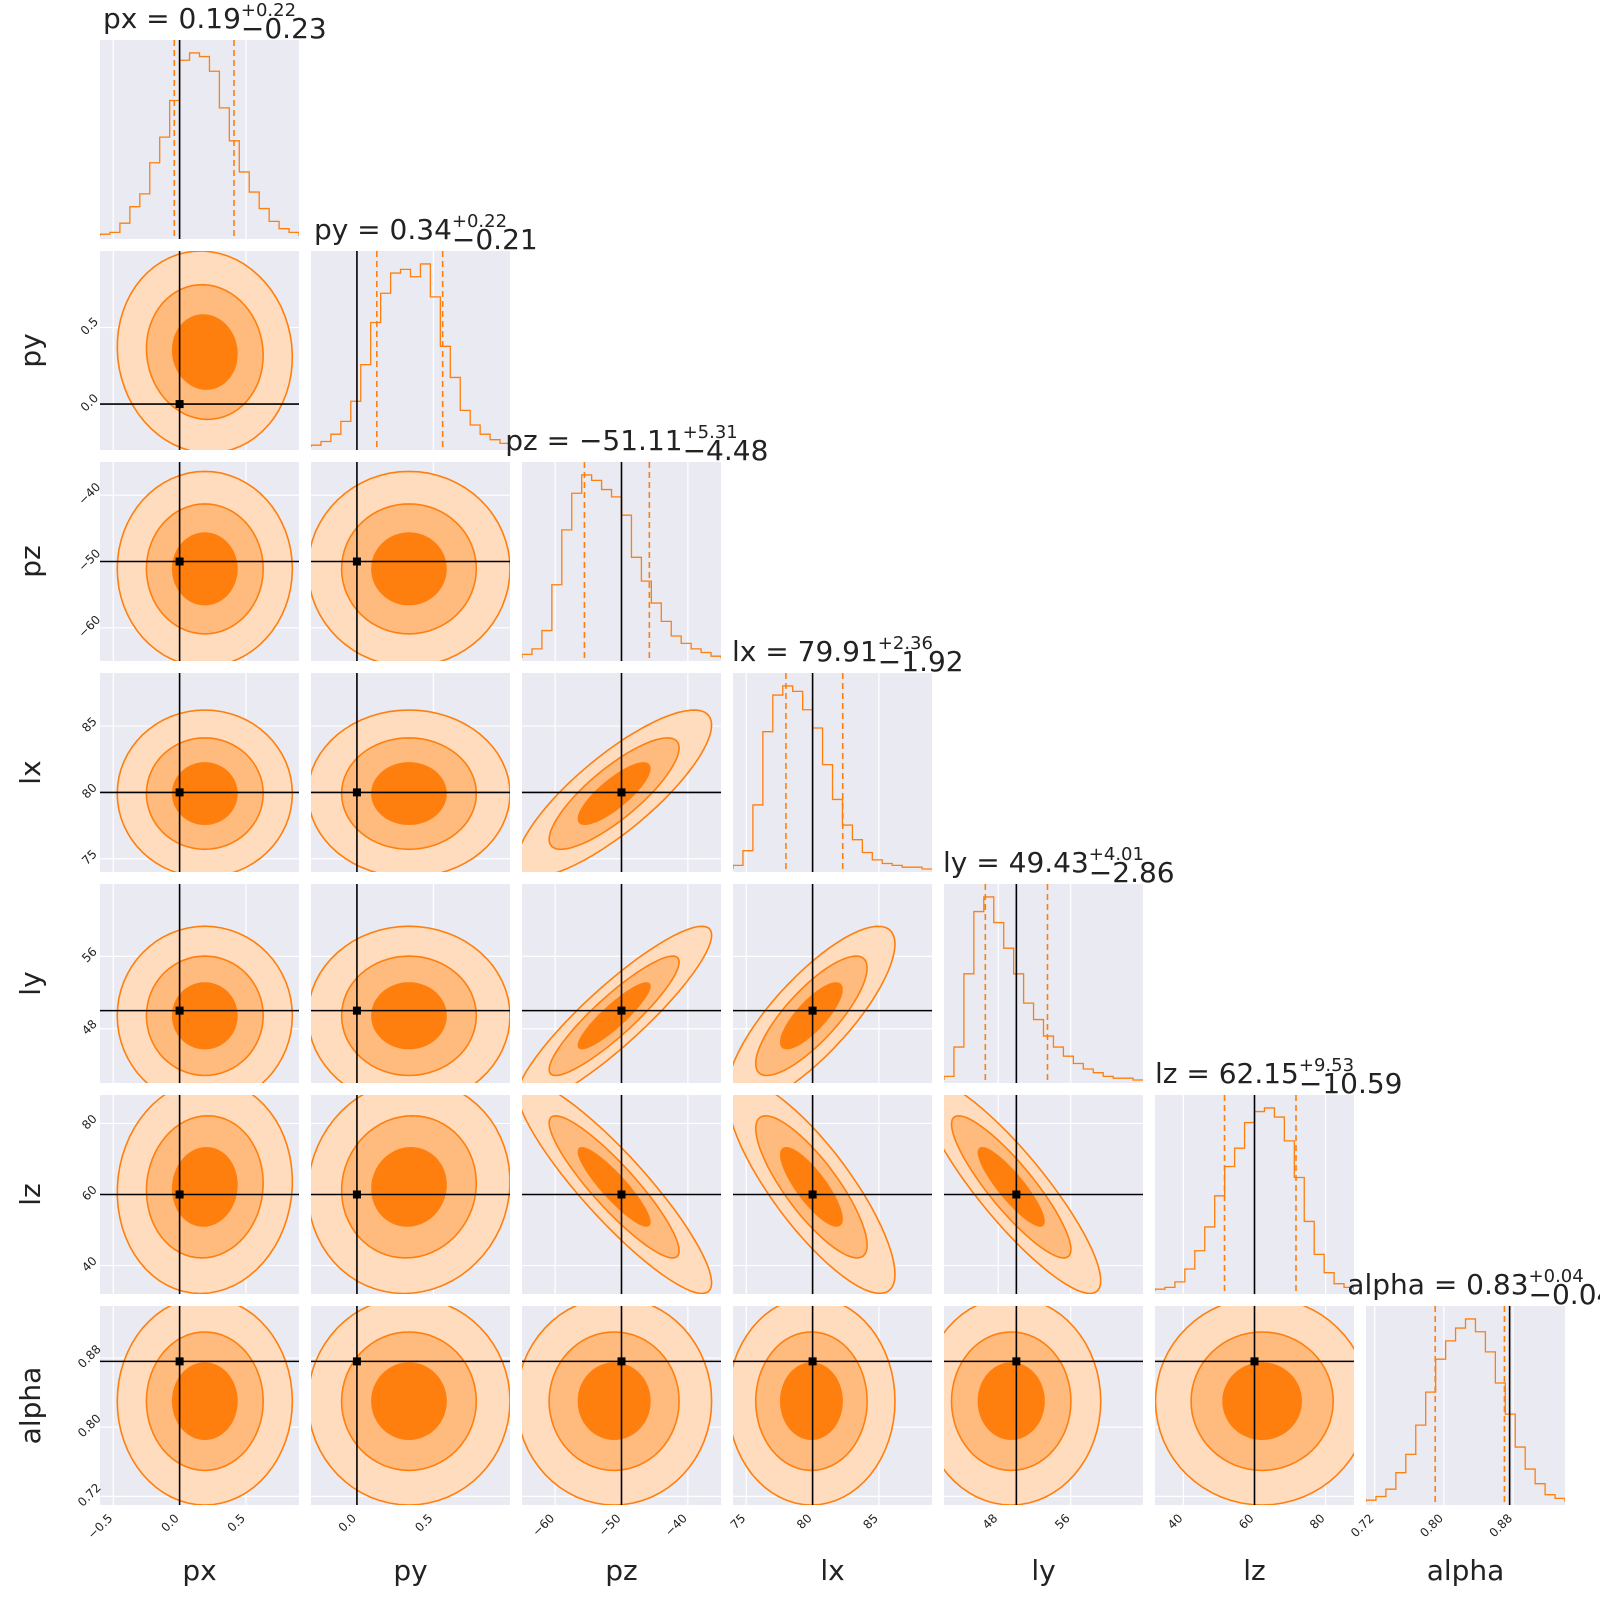  What do you see at coordinates (1132, 872) in the screenshot?
I see `marginal-title-sub-ly: −2.86` at bounding box center [1132, 872].